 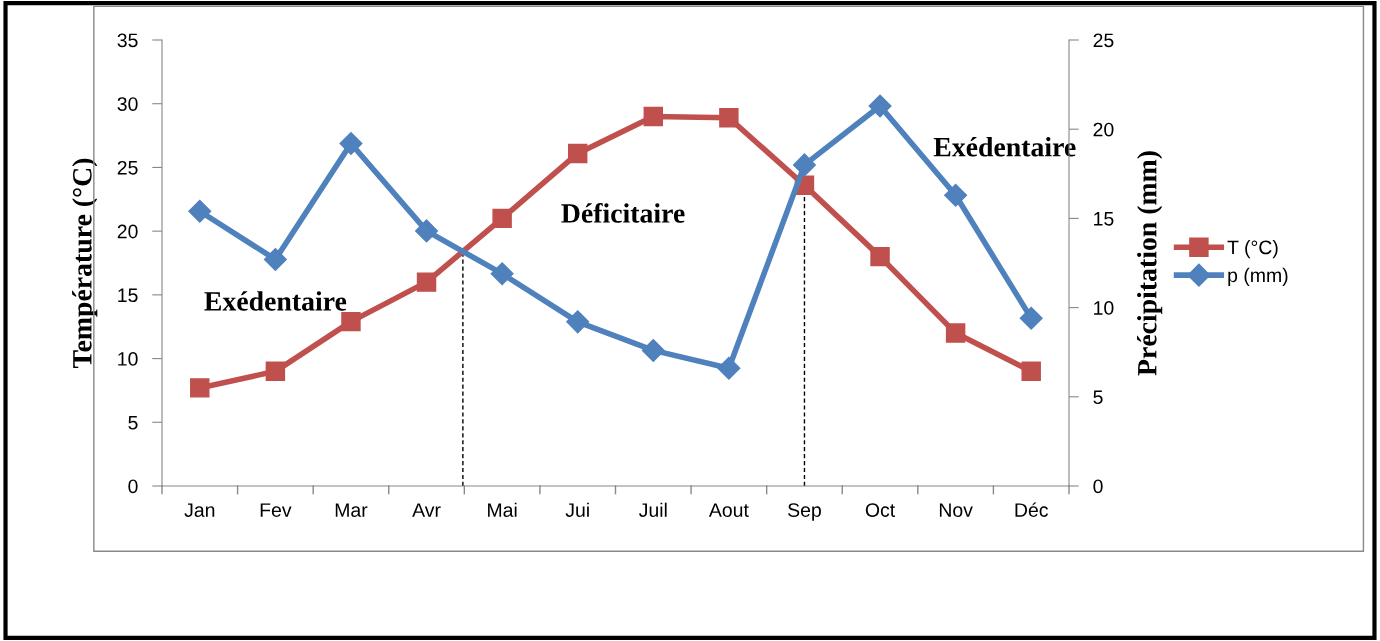 I want to click on y-tick-label: 10, so click(x=128, y=359).